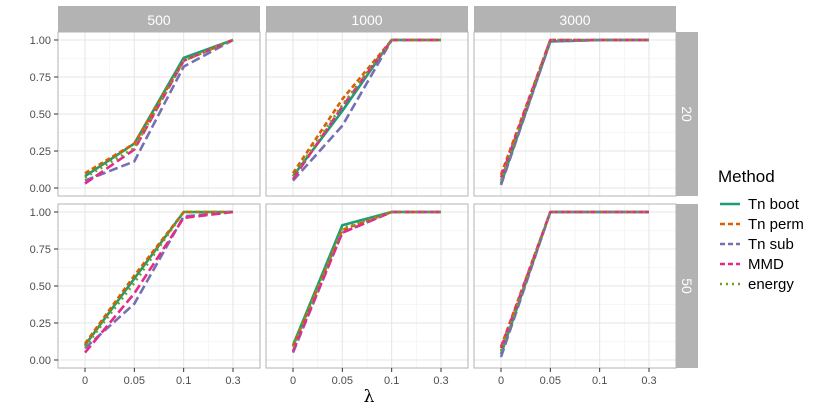 The height and width of the screenshot is (415, 830). Describe the element at coordinates (369, 397) in the screenshot. I see `x-axis-title: λ` at that location.